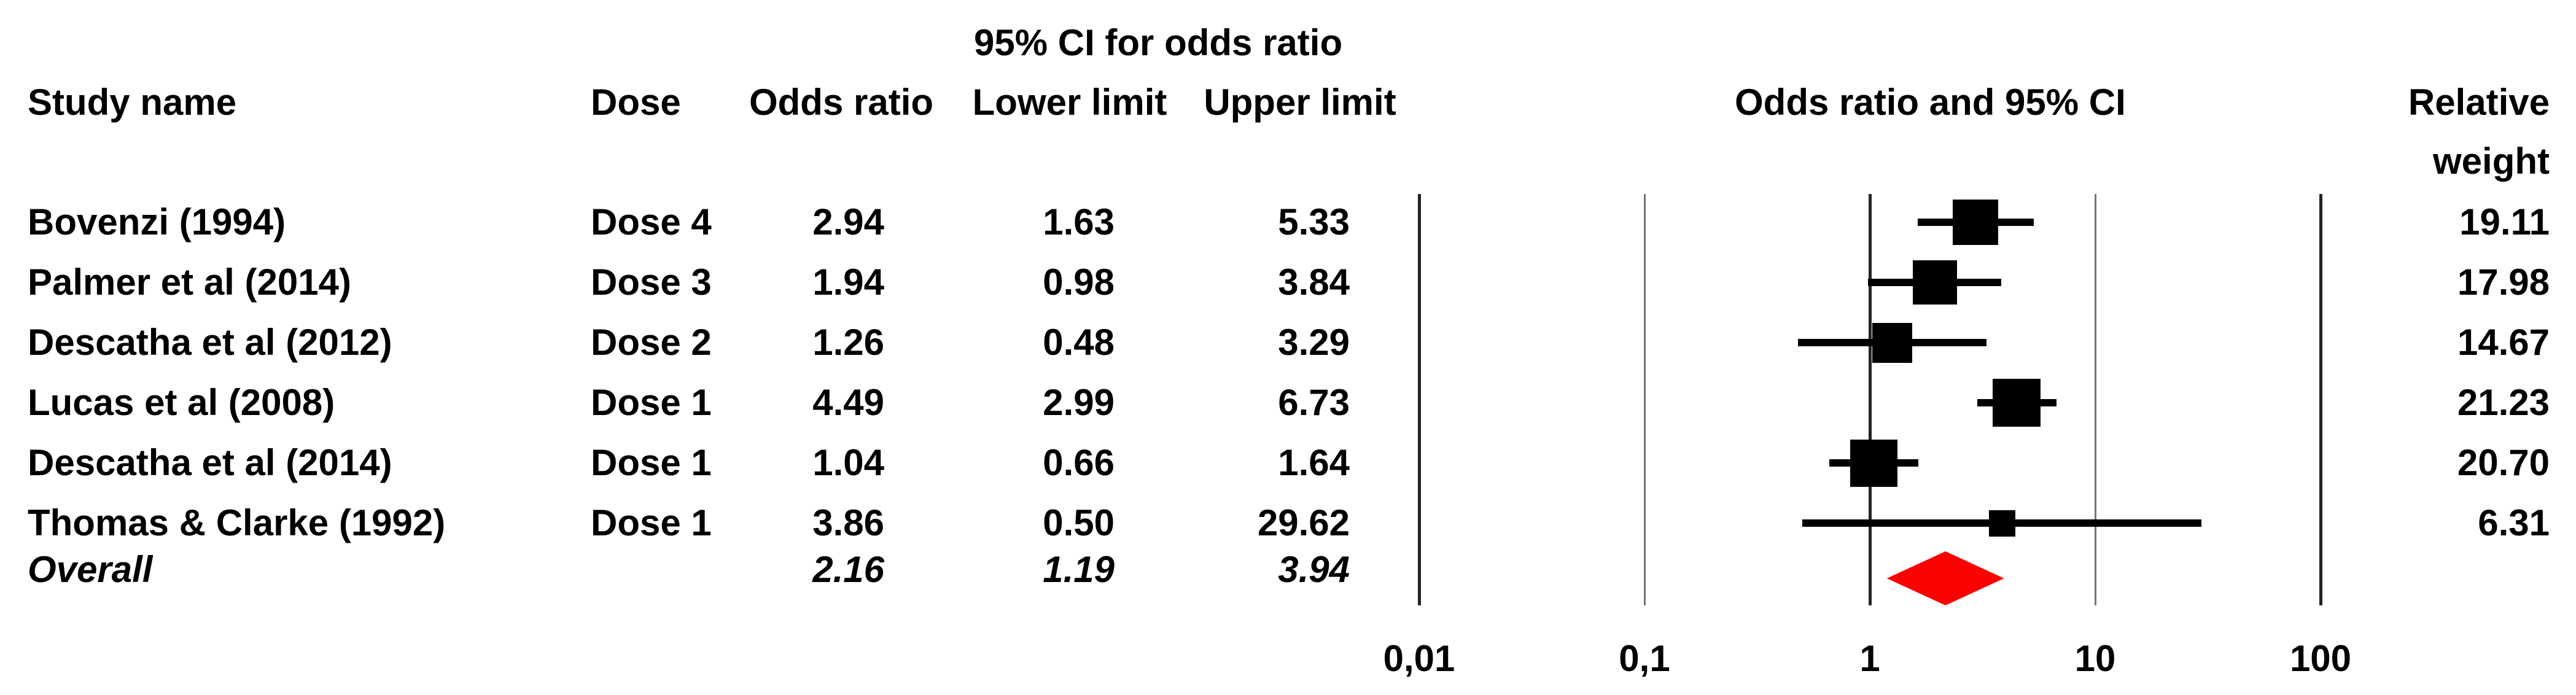  What do you see at coordinates (1079, 522) in the screenshot?
I see `lower-limit-value: 0.50` at bounding box center [1079, 522].